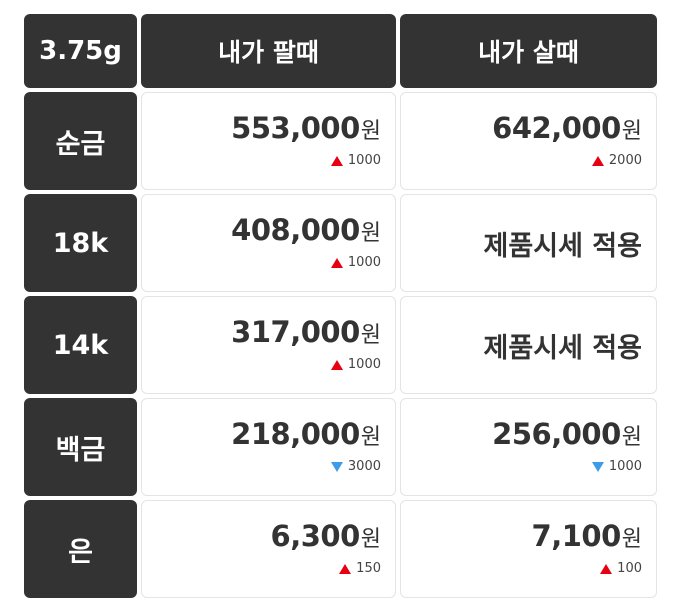 This screenshot has width=680, height=614. What do you see at coordinates (295, 230) in the screenshot?
I see `price-value: 408,000` at bounding box center [295, 230].